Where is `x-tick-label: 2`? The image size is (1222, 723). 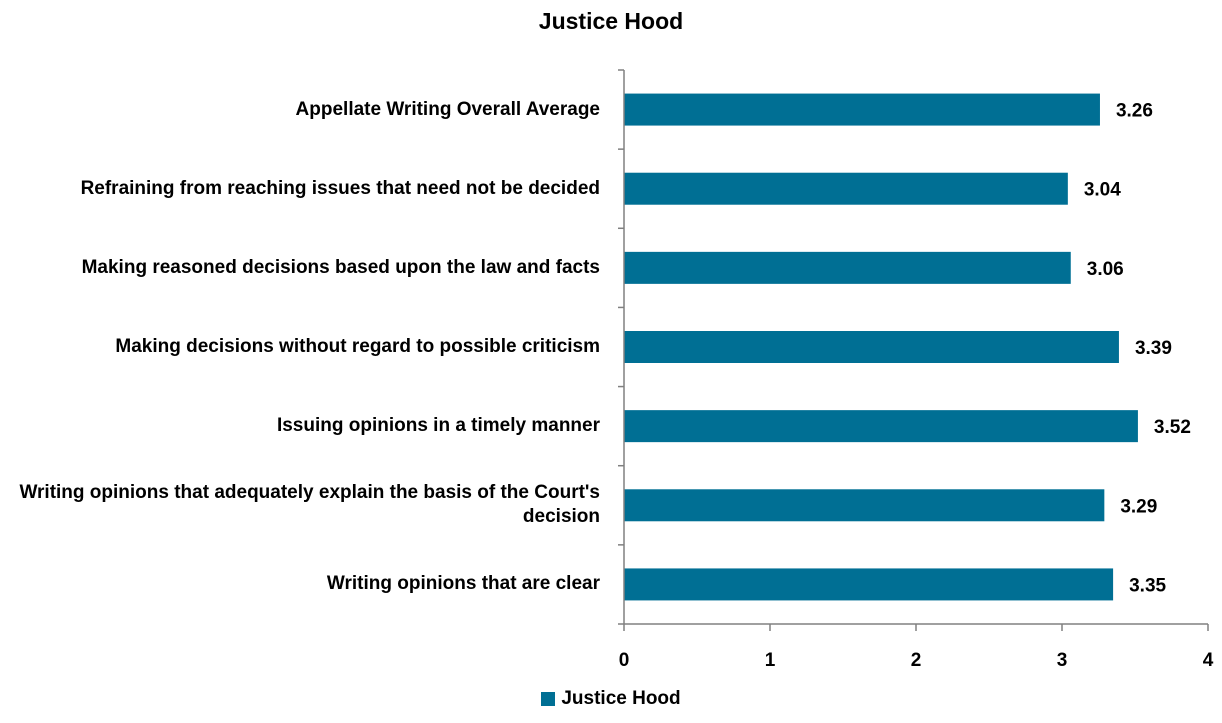
x-tick-label: 2 is located at coordinates (916, 660).